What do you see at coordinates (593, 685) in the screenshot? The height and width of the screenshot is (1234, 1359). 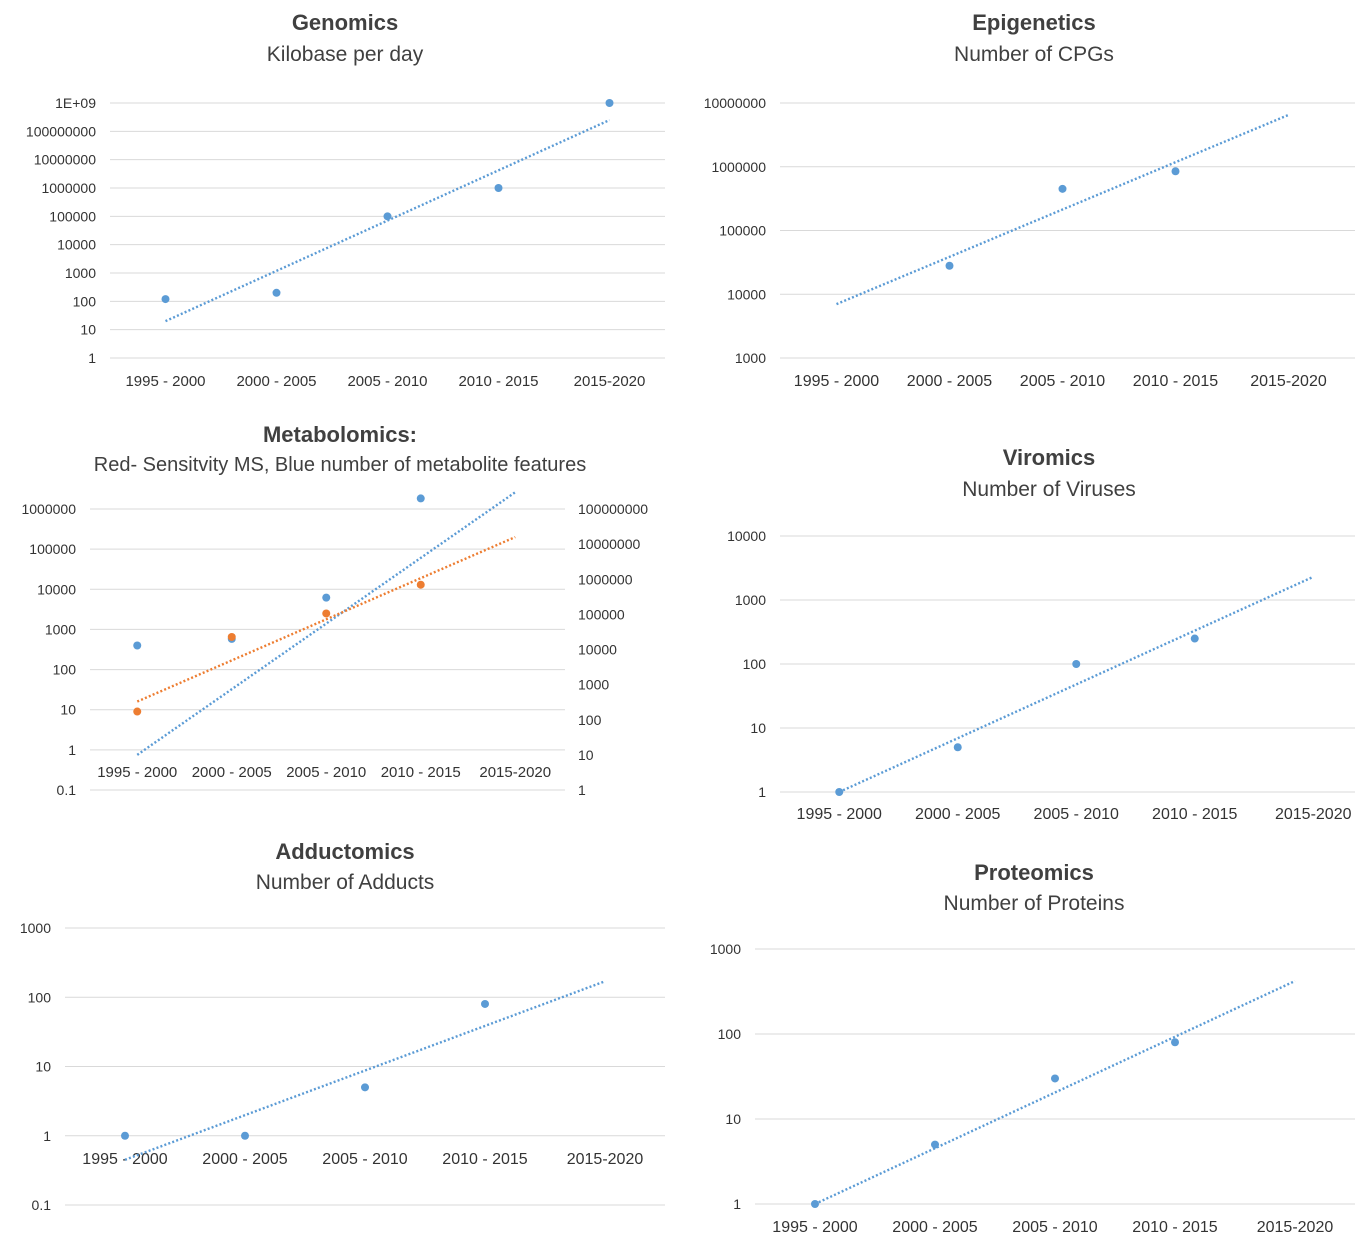 I see `y2-tick-label: 1000` at bounding box center [593, 685].